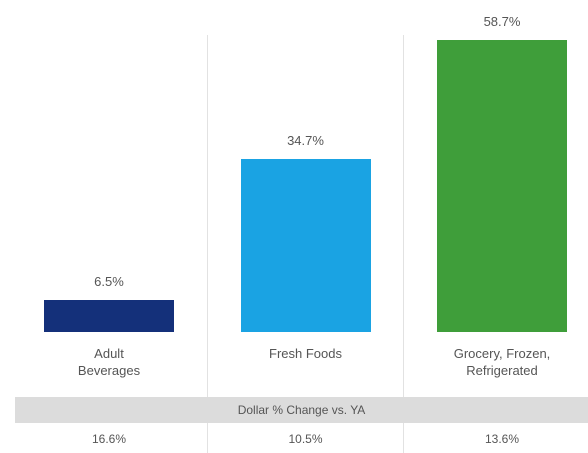 The width and height of the screenshot is (588, 453). Describe the element at coordinates (502, 439) in the screenshot. I see `table-value: 13.6%` at that location.